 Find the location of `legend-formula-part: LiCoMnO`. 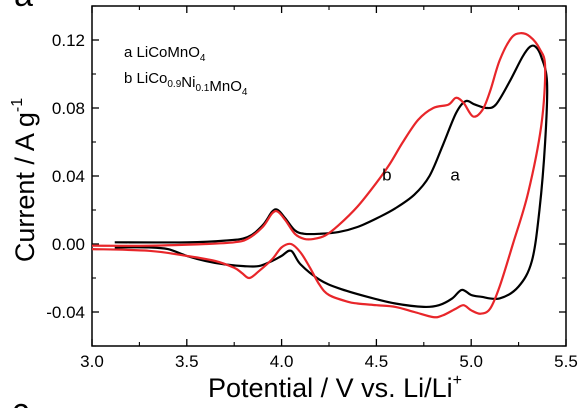

legend-formula-part: LiCoMnO is located at coordinates (168, 52).